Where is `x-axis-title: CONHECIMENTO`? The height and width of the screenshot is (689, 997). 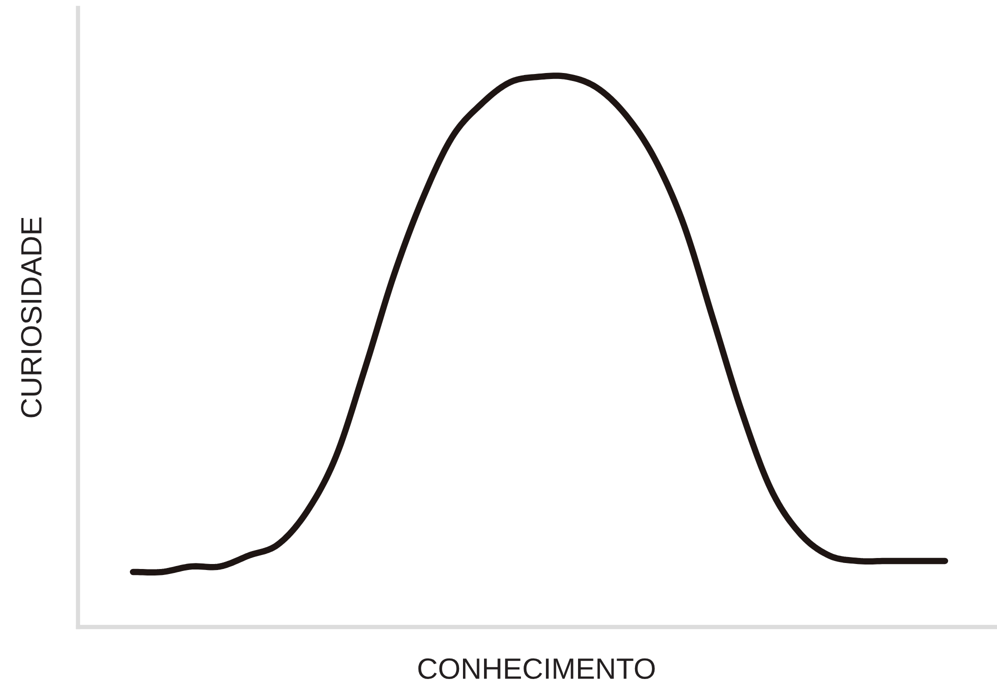
x-axis-title: CONHECIMENTO is located at coordinates (536, 668).